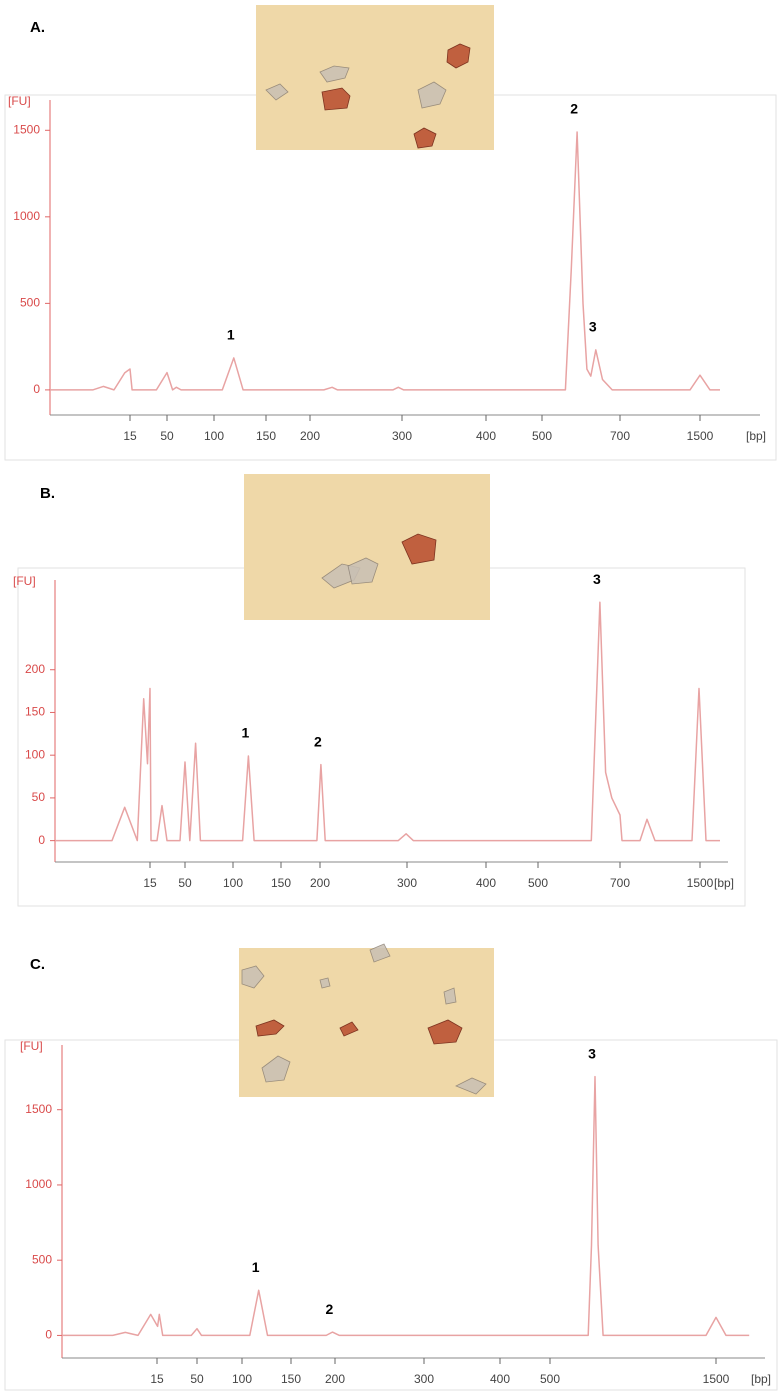 The width and height of the screenshot is (782, 1395). I want to click on panel-label: B., so click(47, 493).